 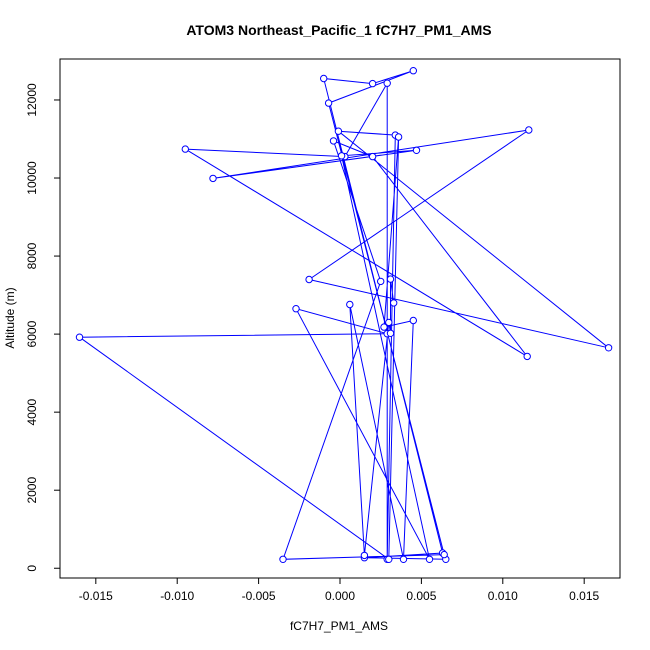 What do you see at coordinates (32, 255) in the screenshot?
I see `y-tick-label: 8000` at bounding box center [32, 255].